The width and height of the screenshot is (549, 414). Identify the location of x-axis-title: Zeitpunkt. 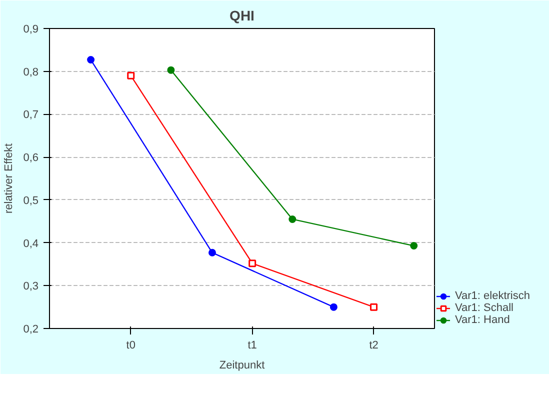
(242, 366).